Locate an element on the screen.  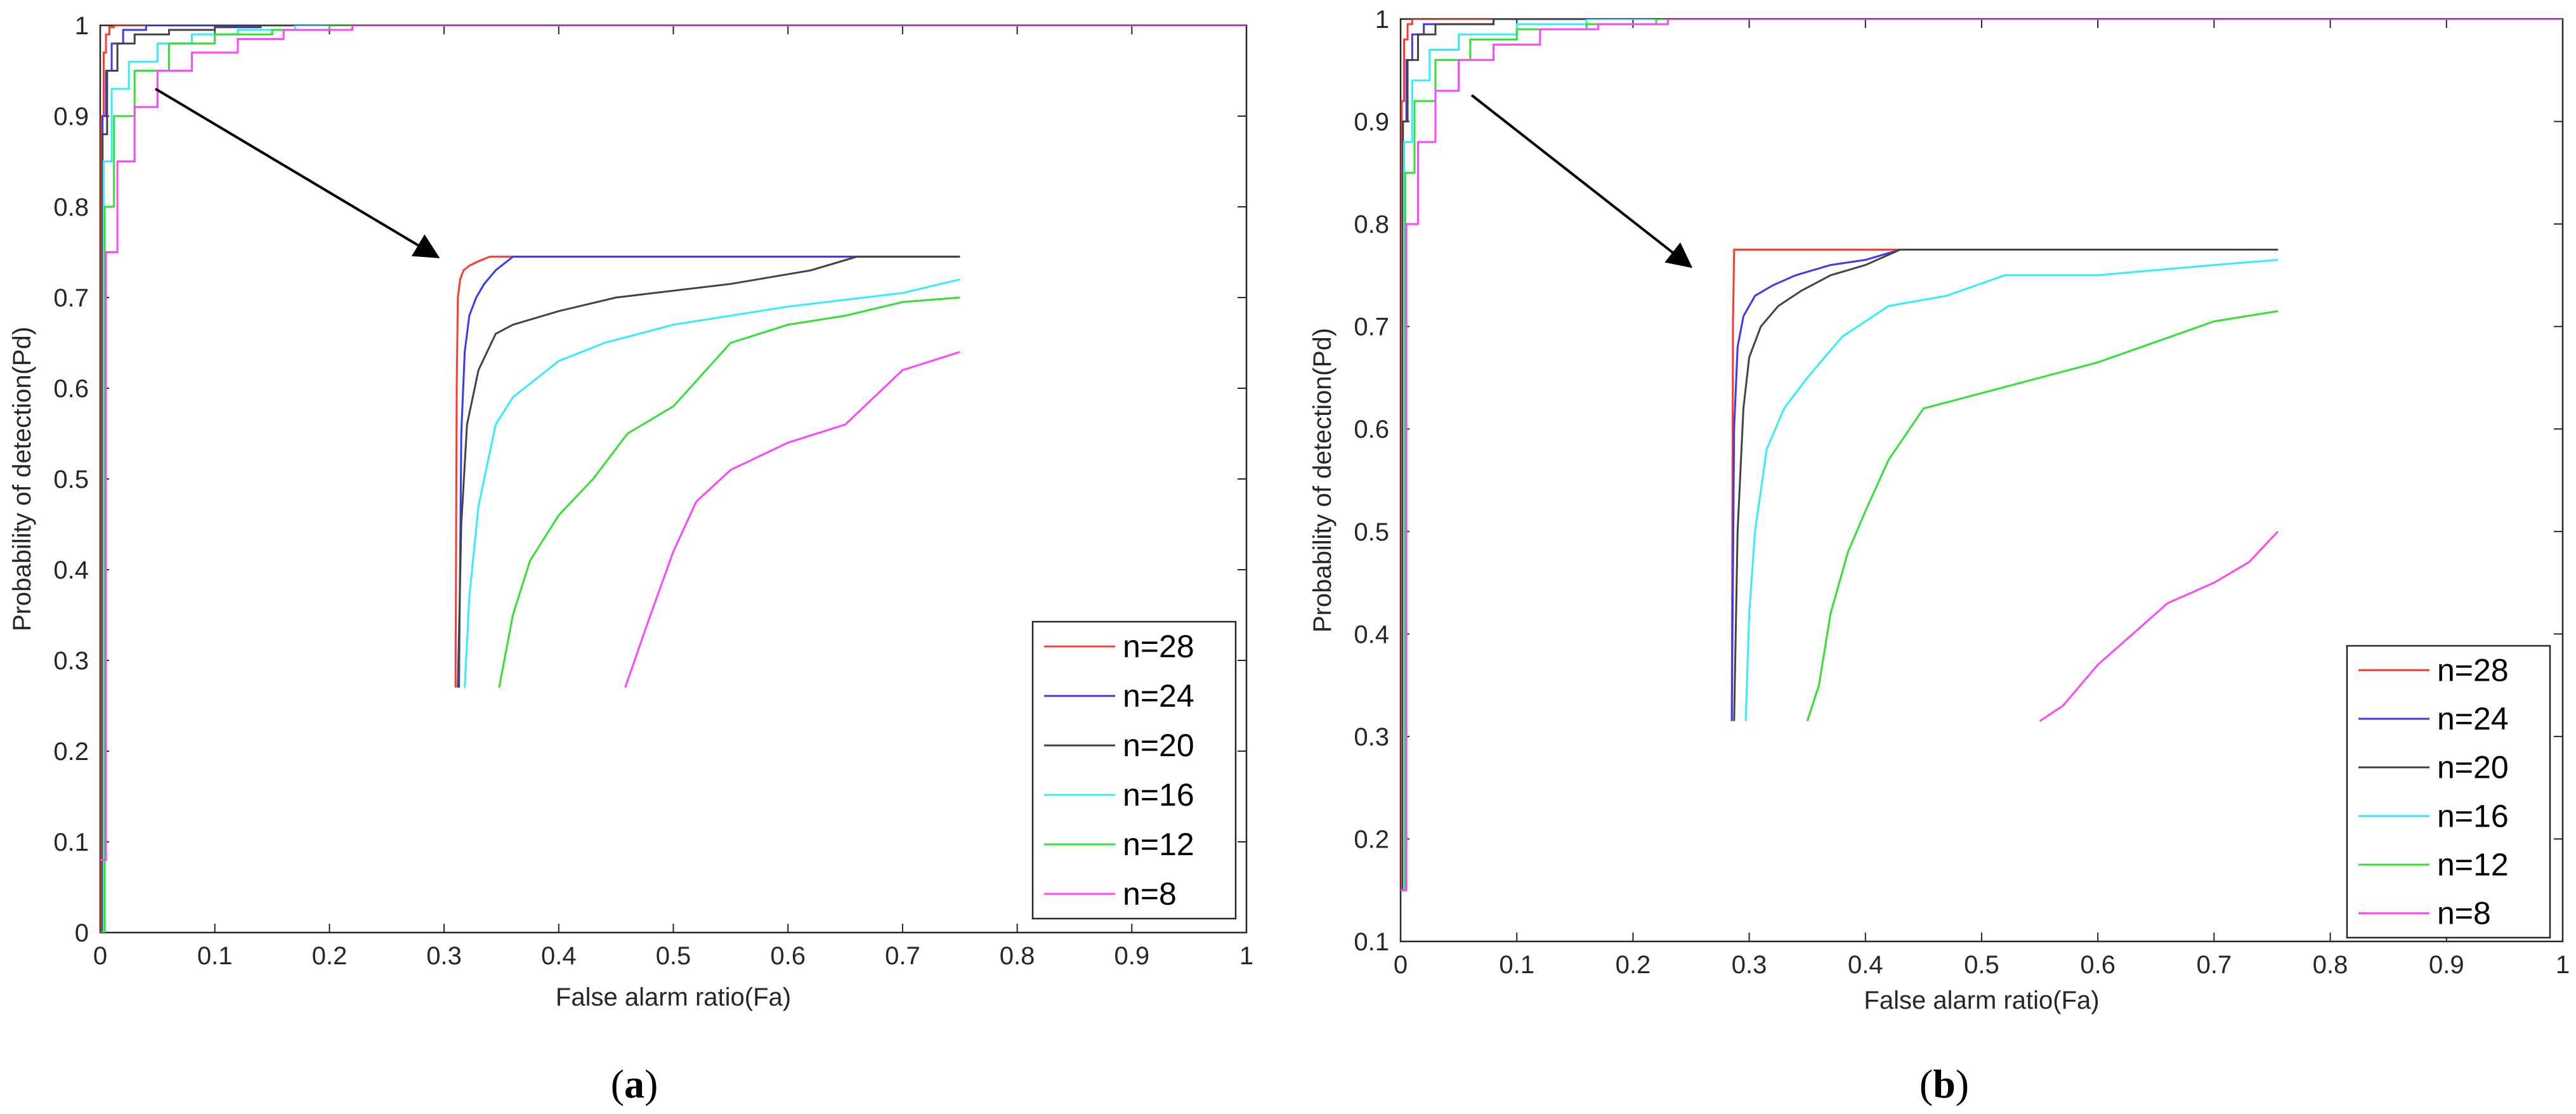
panel-caption: (a) is located at coordinates (634, 1083).